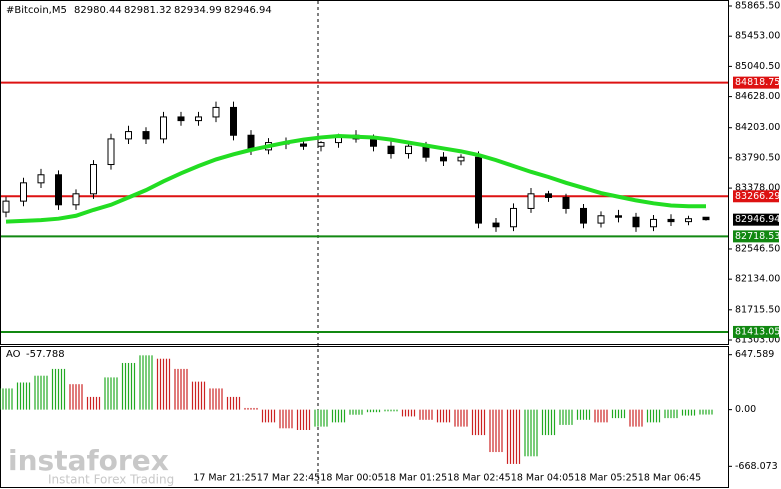 The width and height of the screenshot is (781, 489). I want to click on header-ohlc: 82934.99, so click(198, 10).